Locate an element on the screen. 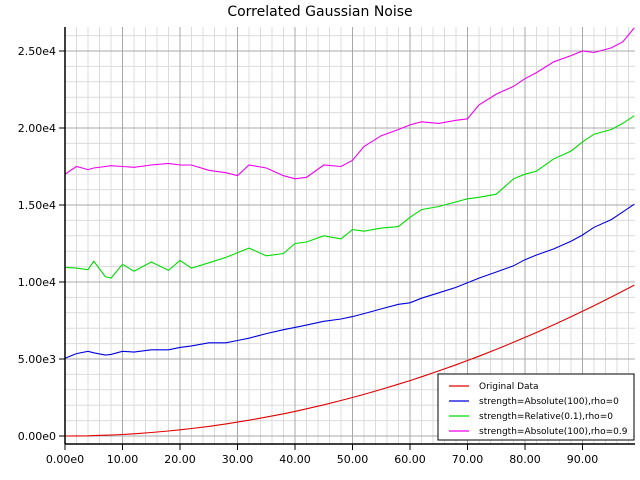  y-tick-label: 0.00e0 is located at coordinates (37, 436).